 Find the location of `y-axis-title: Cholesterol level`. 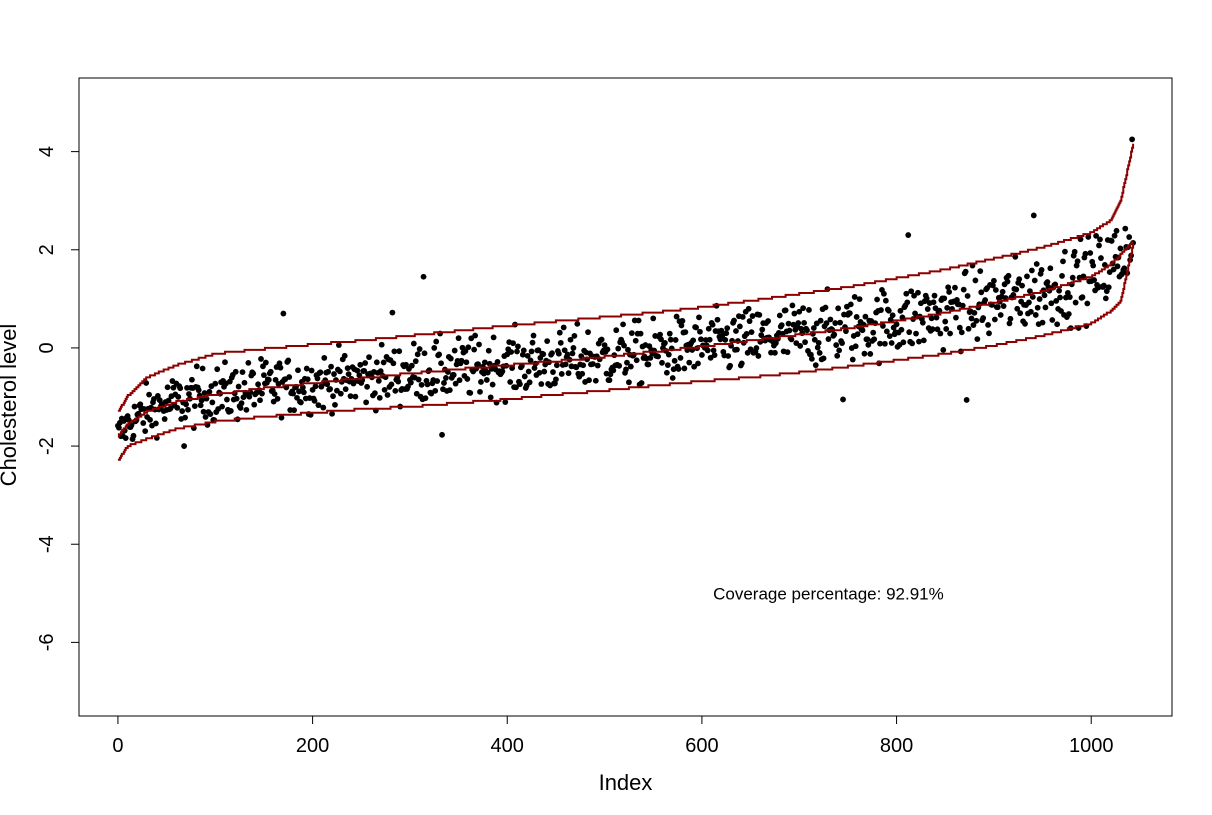

y-axis-title: Cholesterol level is located at coordinates (10, 405).